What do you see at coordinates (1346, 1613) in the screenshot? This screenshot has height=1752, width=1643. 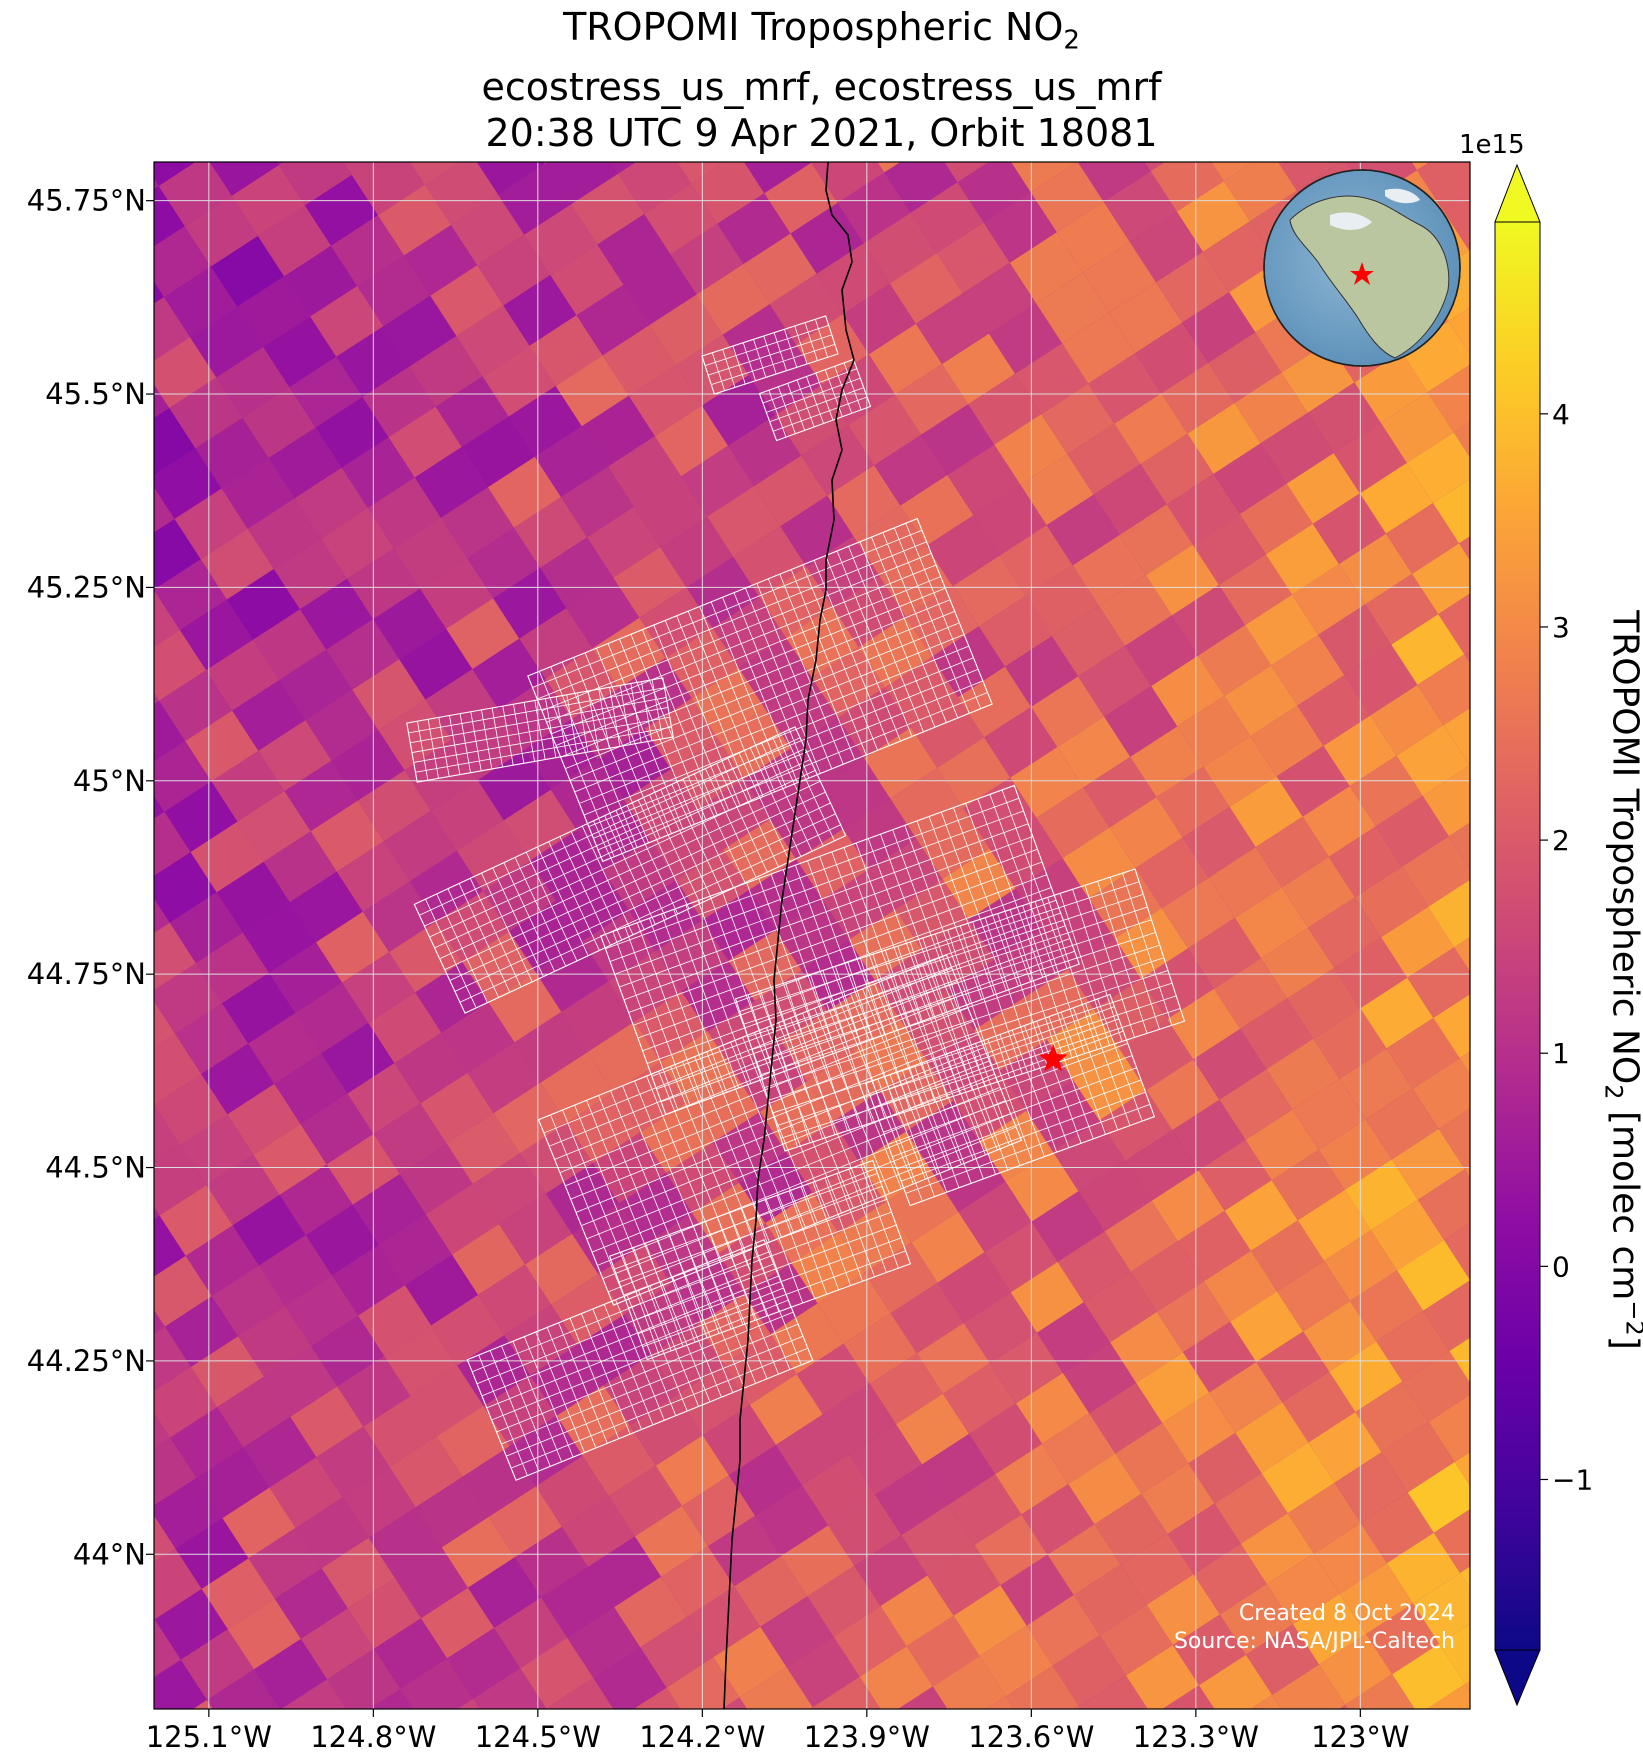 I see `created-date: Created 8 Oct 2024` at bounding box center [1346, 1613].